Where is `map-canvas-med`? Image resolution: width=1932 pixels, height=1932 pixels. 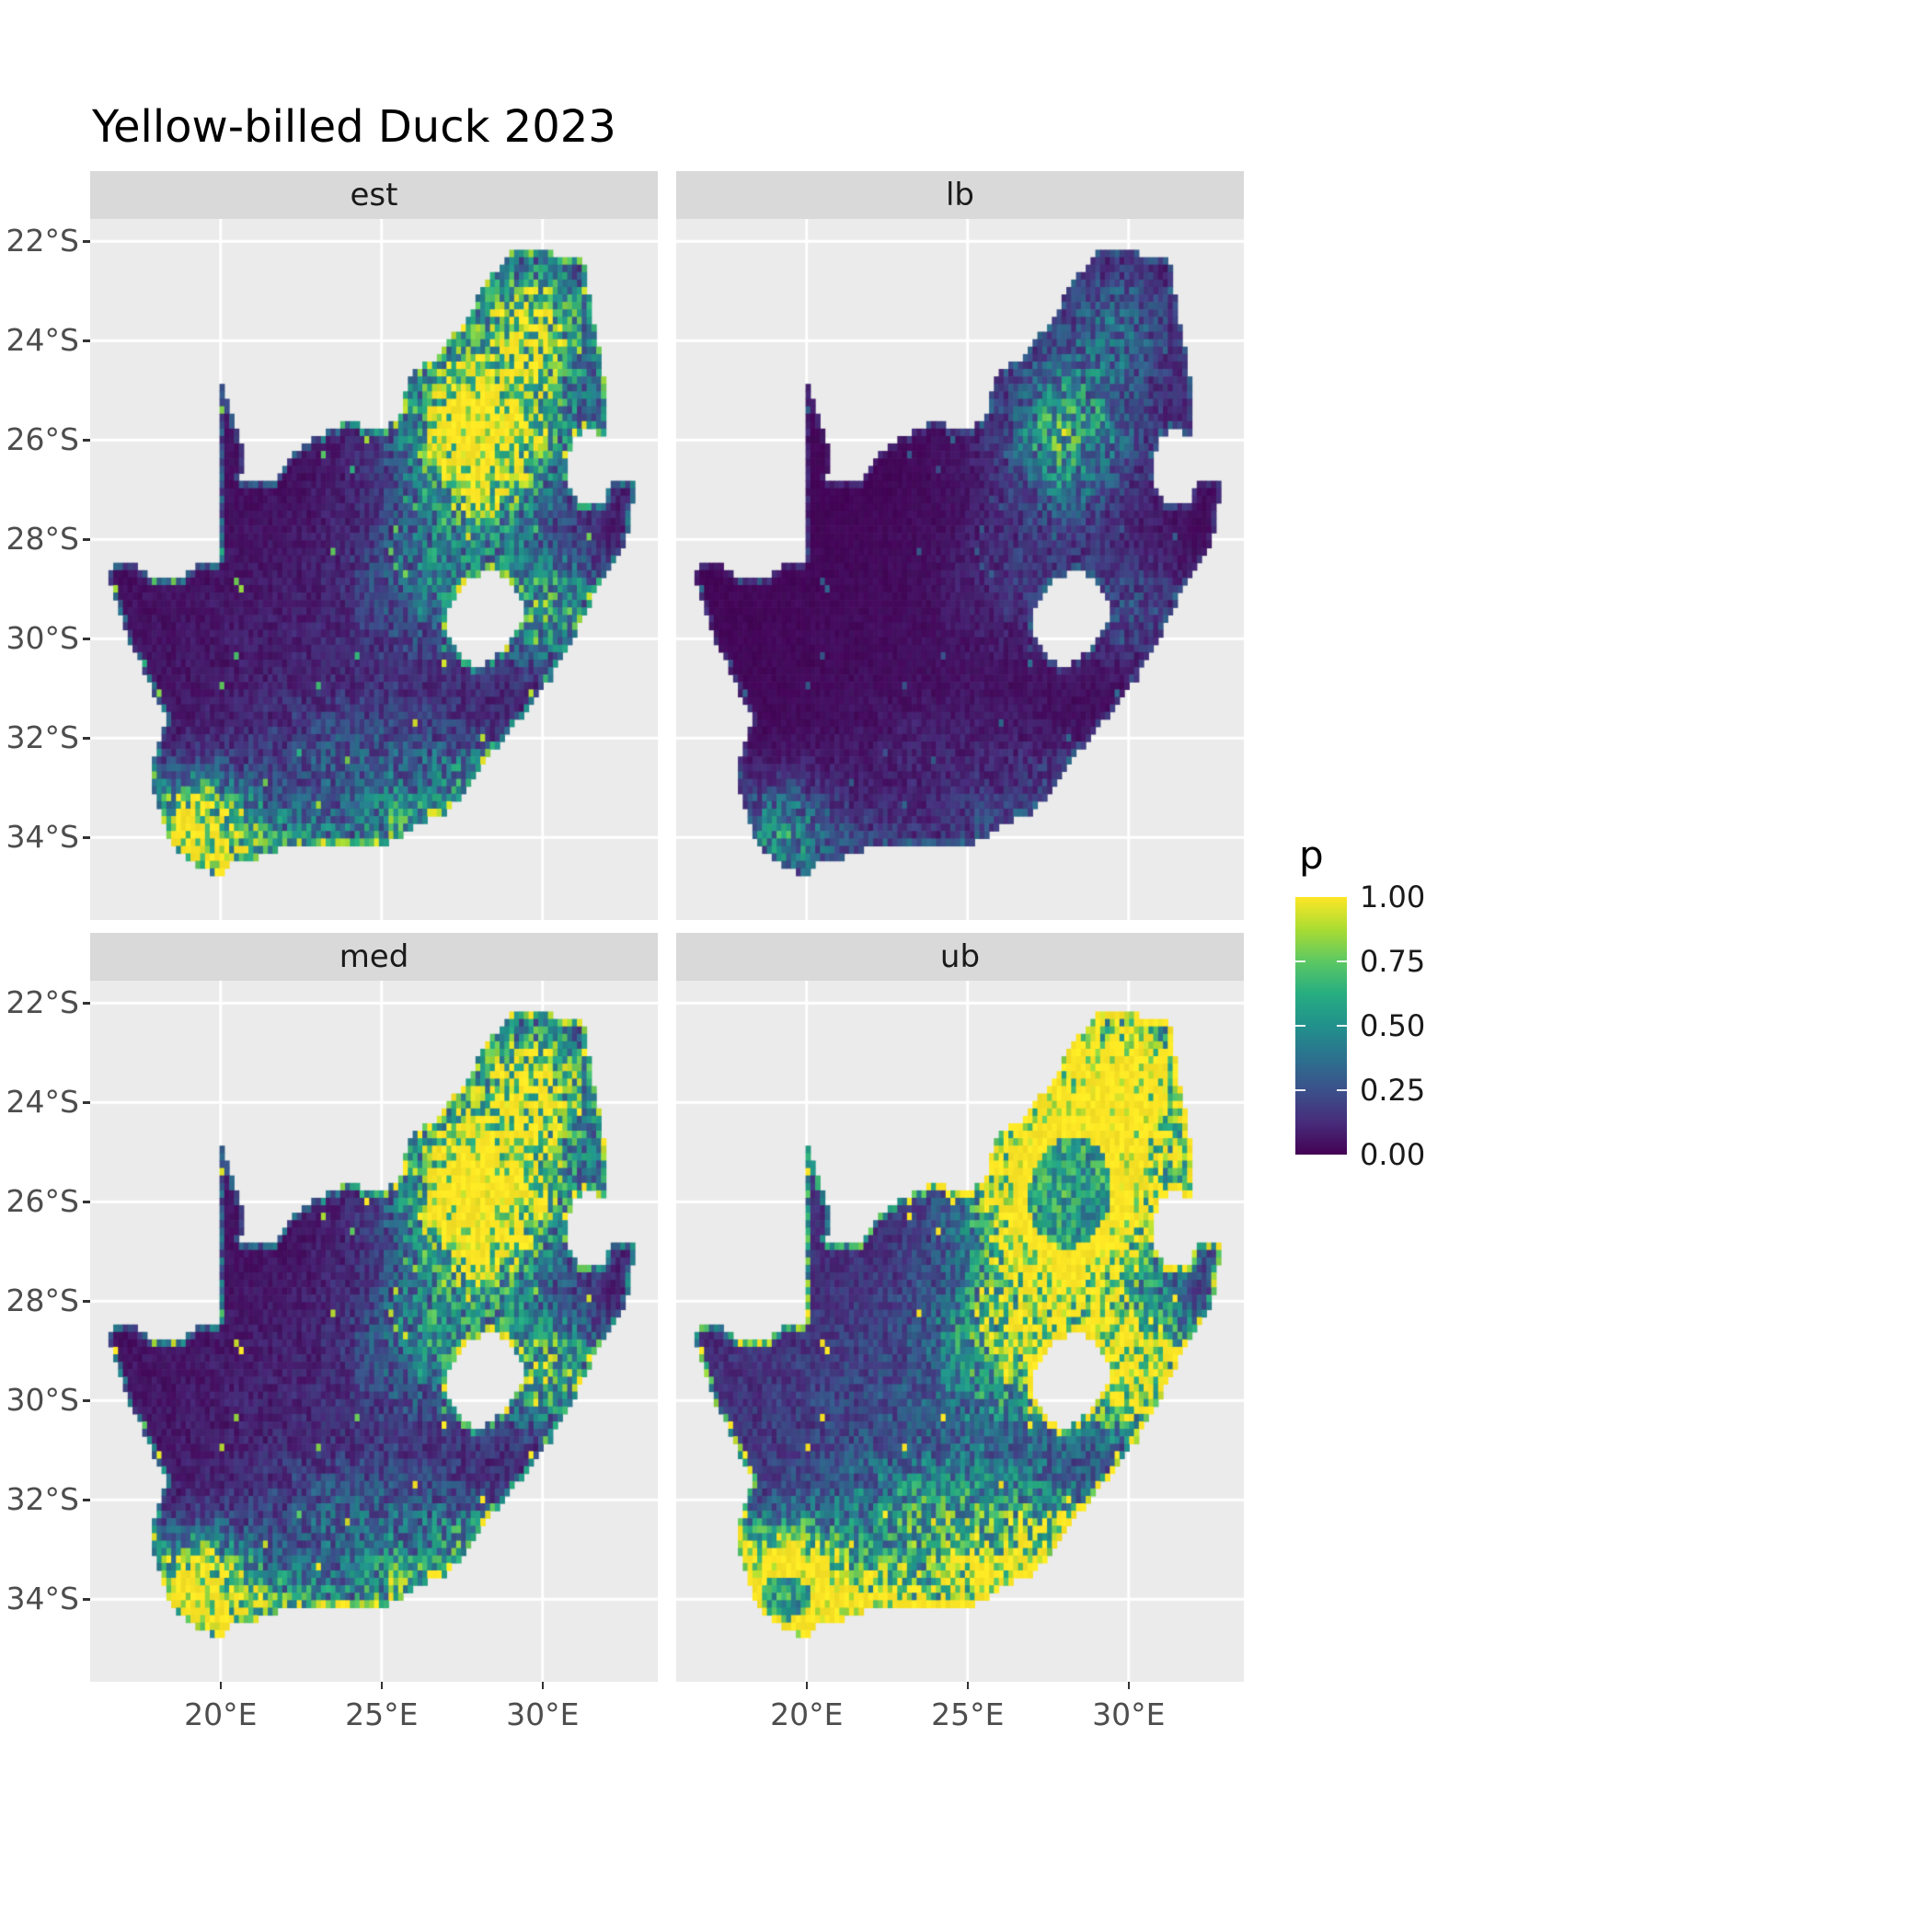 map-canvas-med is located at coordinates (374, 1331).